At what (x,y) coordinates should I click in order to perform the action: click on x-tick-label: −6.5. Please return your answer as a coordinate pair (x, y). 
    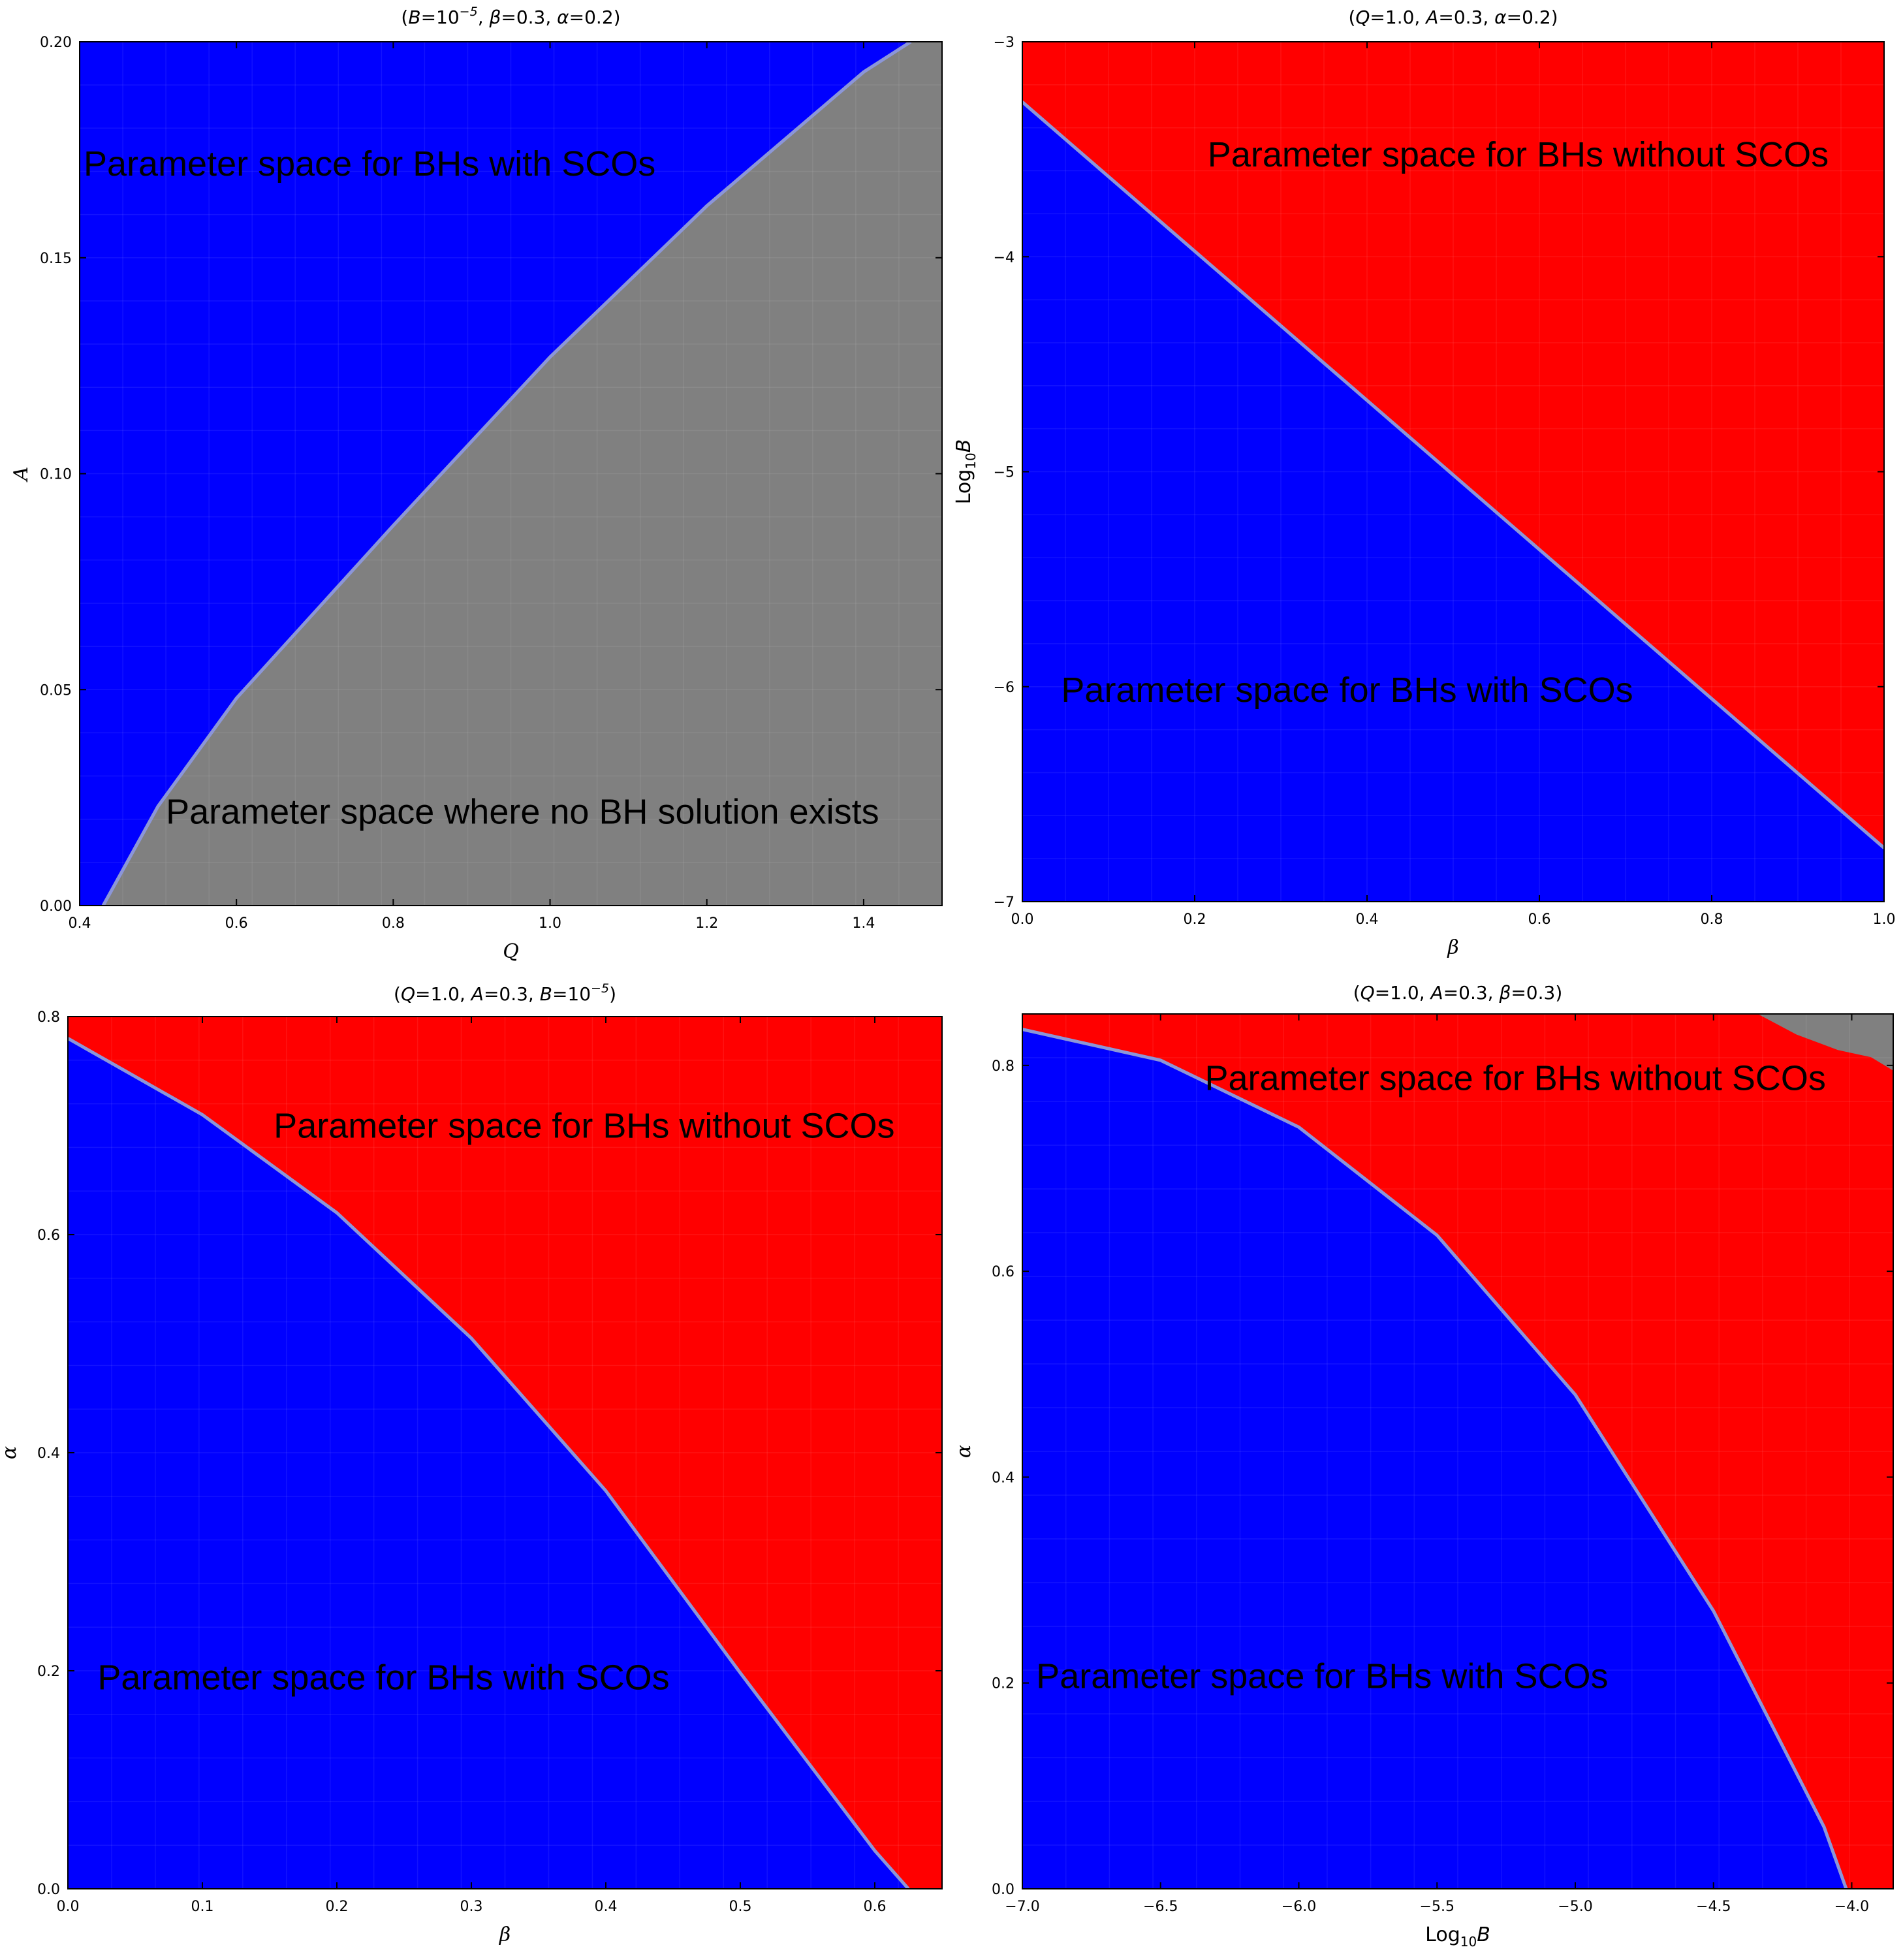
    Looking at the image, I should click on (1160, 1907).